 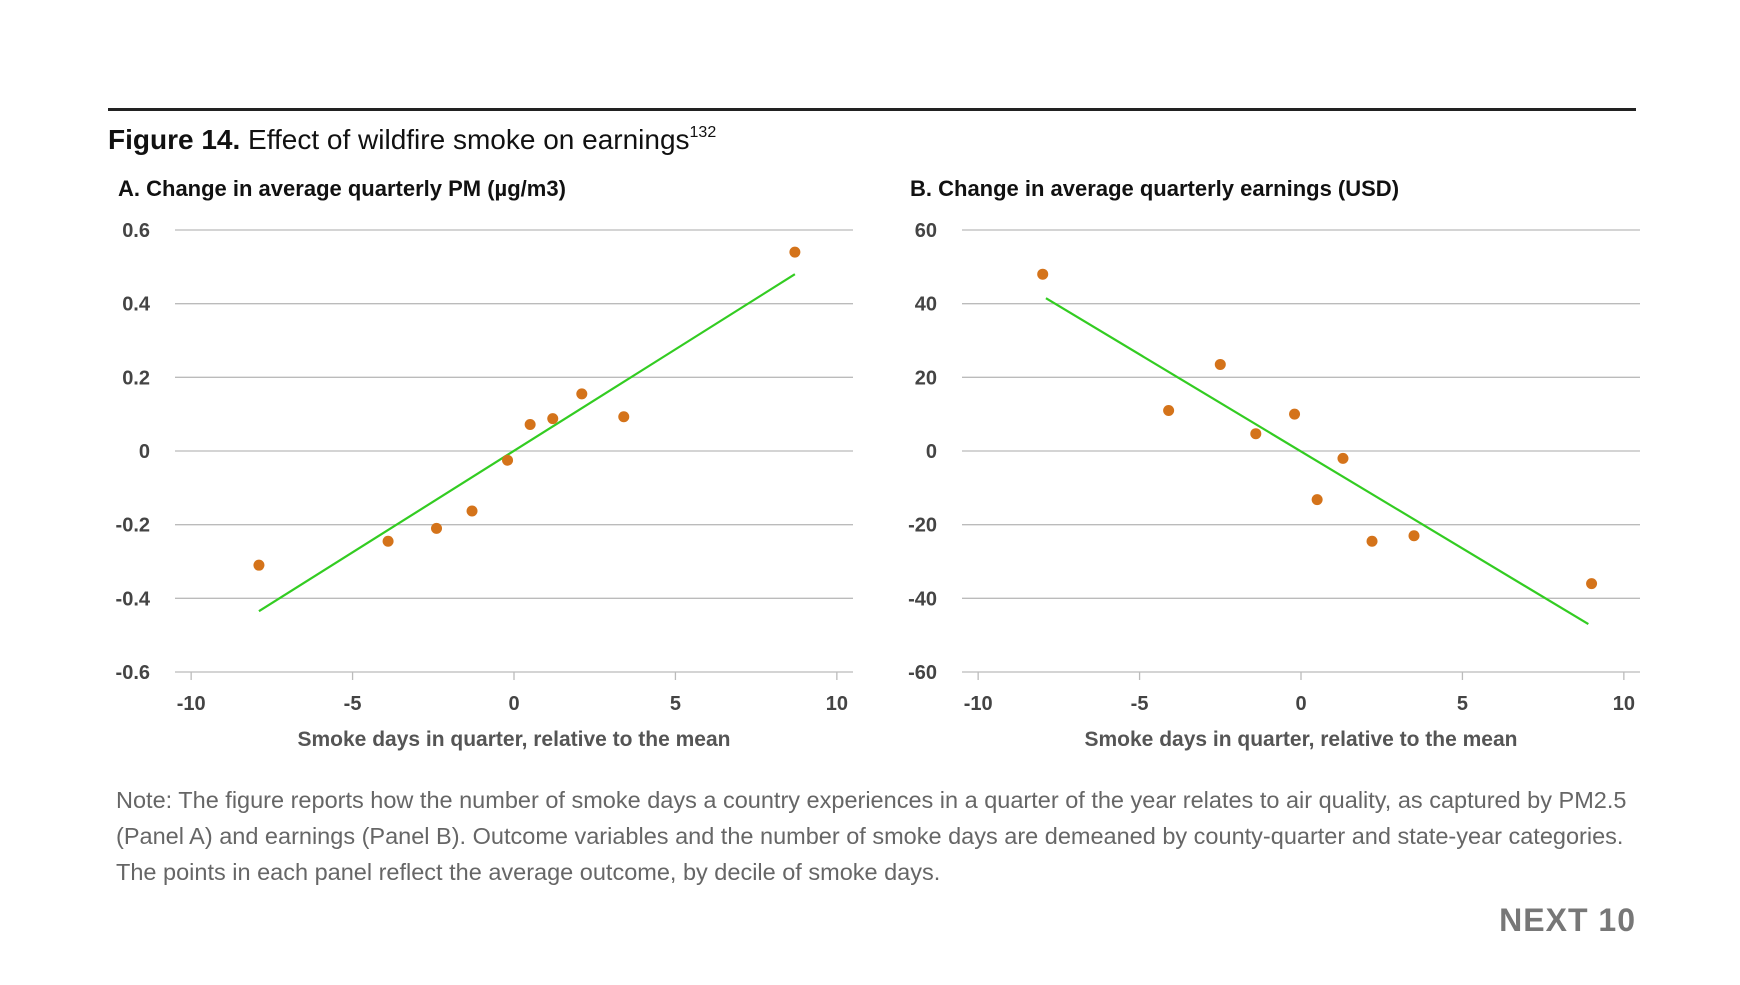 I want to click on panel-a-x-tick-label: -10, so click(x=191, y=704).